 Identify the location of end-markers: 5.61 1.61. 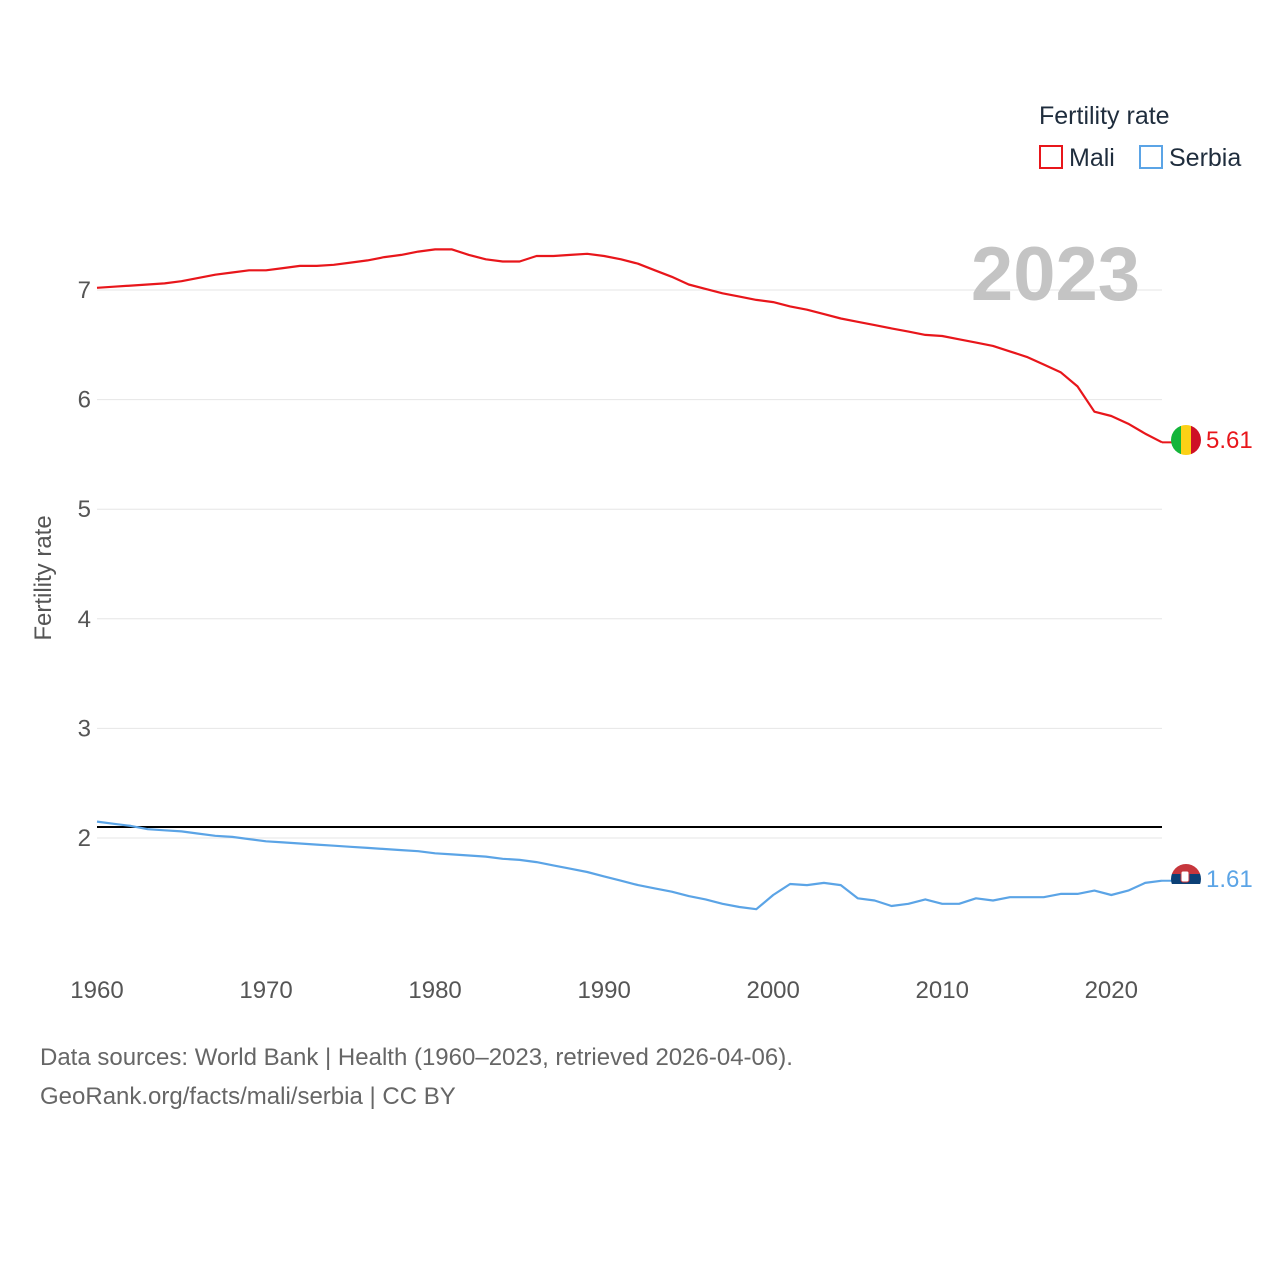
(1212, 659).